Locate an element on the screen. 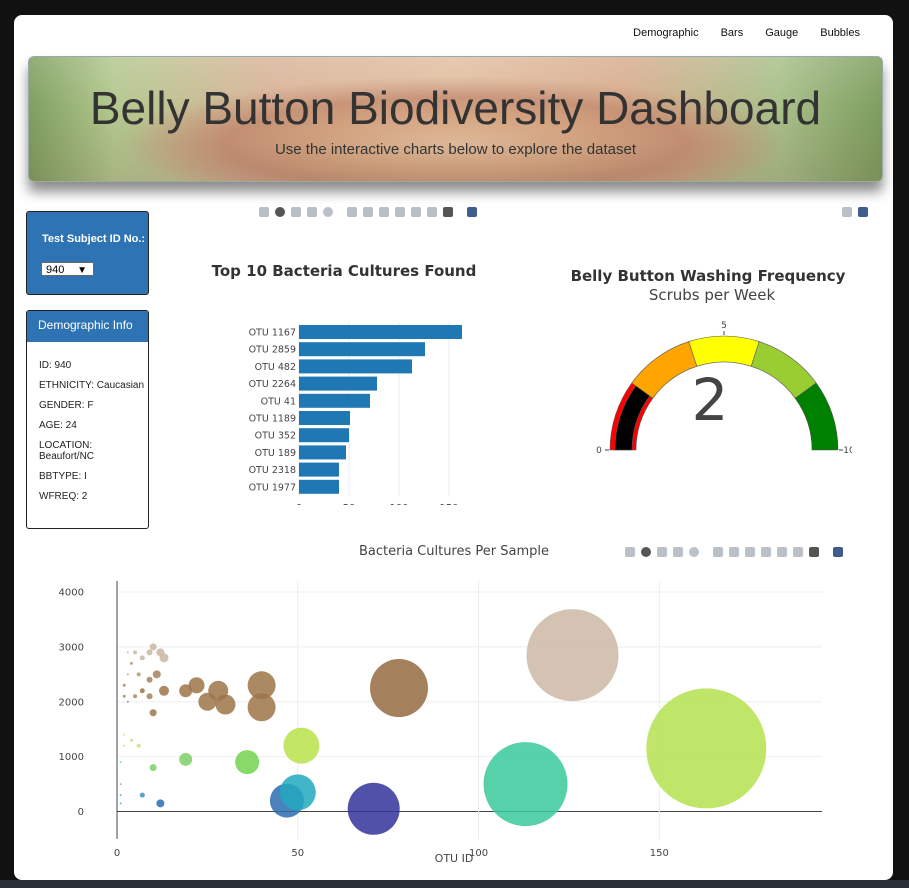 This screenshot has height=888, width=909. nav-gauge: Gauge is located at coordinates (782, 33).